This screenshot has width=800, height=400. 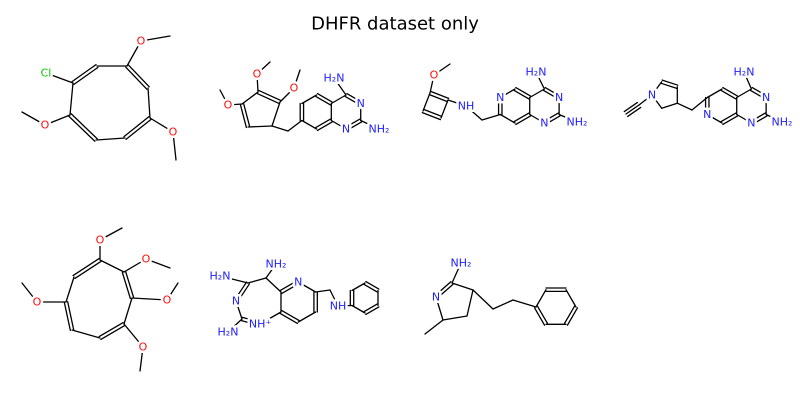 I want to click on atom-label: NH, so click(x=338, y=306).